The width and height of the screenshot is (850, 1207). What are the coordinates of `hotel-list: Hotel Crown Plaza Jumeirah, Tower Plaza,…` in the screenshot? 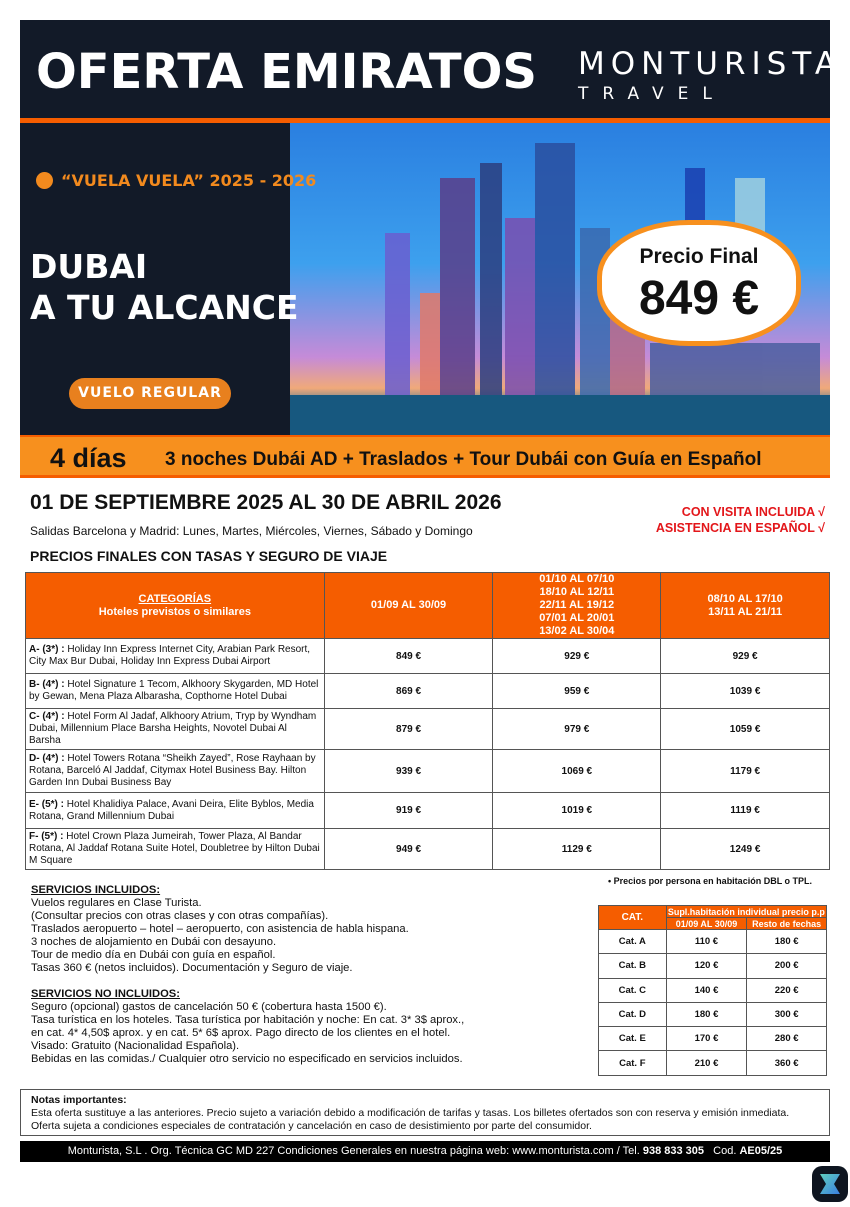 It's located at (174, 848).